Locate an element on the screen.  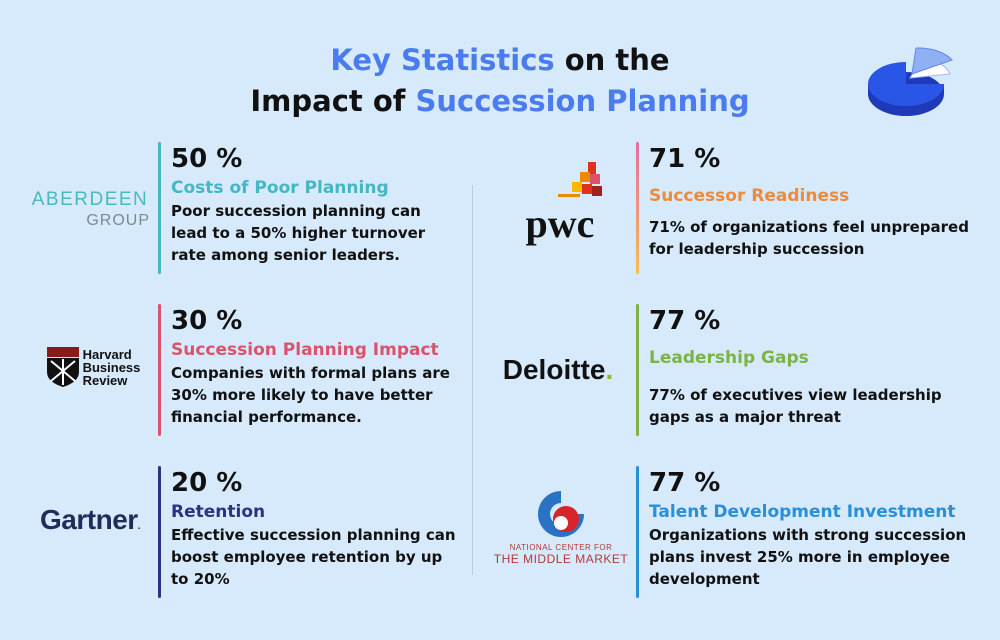
aberdeen-logo-top: ABERDEEN is located at coordinates (90, 199).